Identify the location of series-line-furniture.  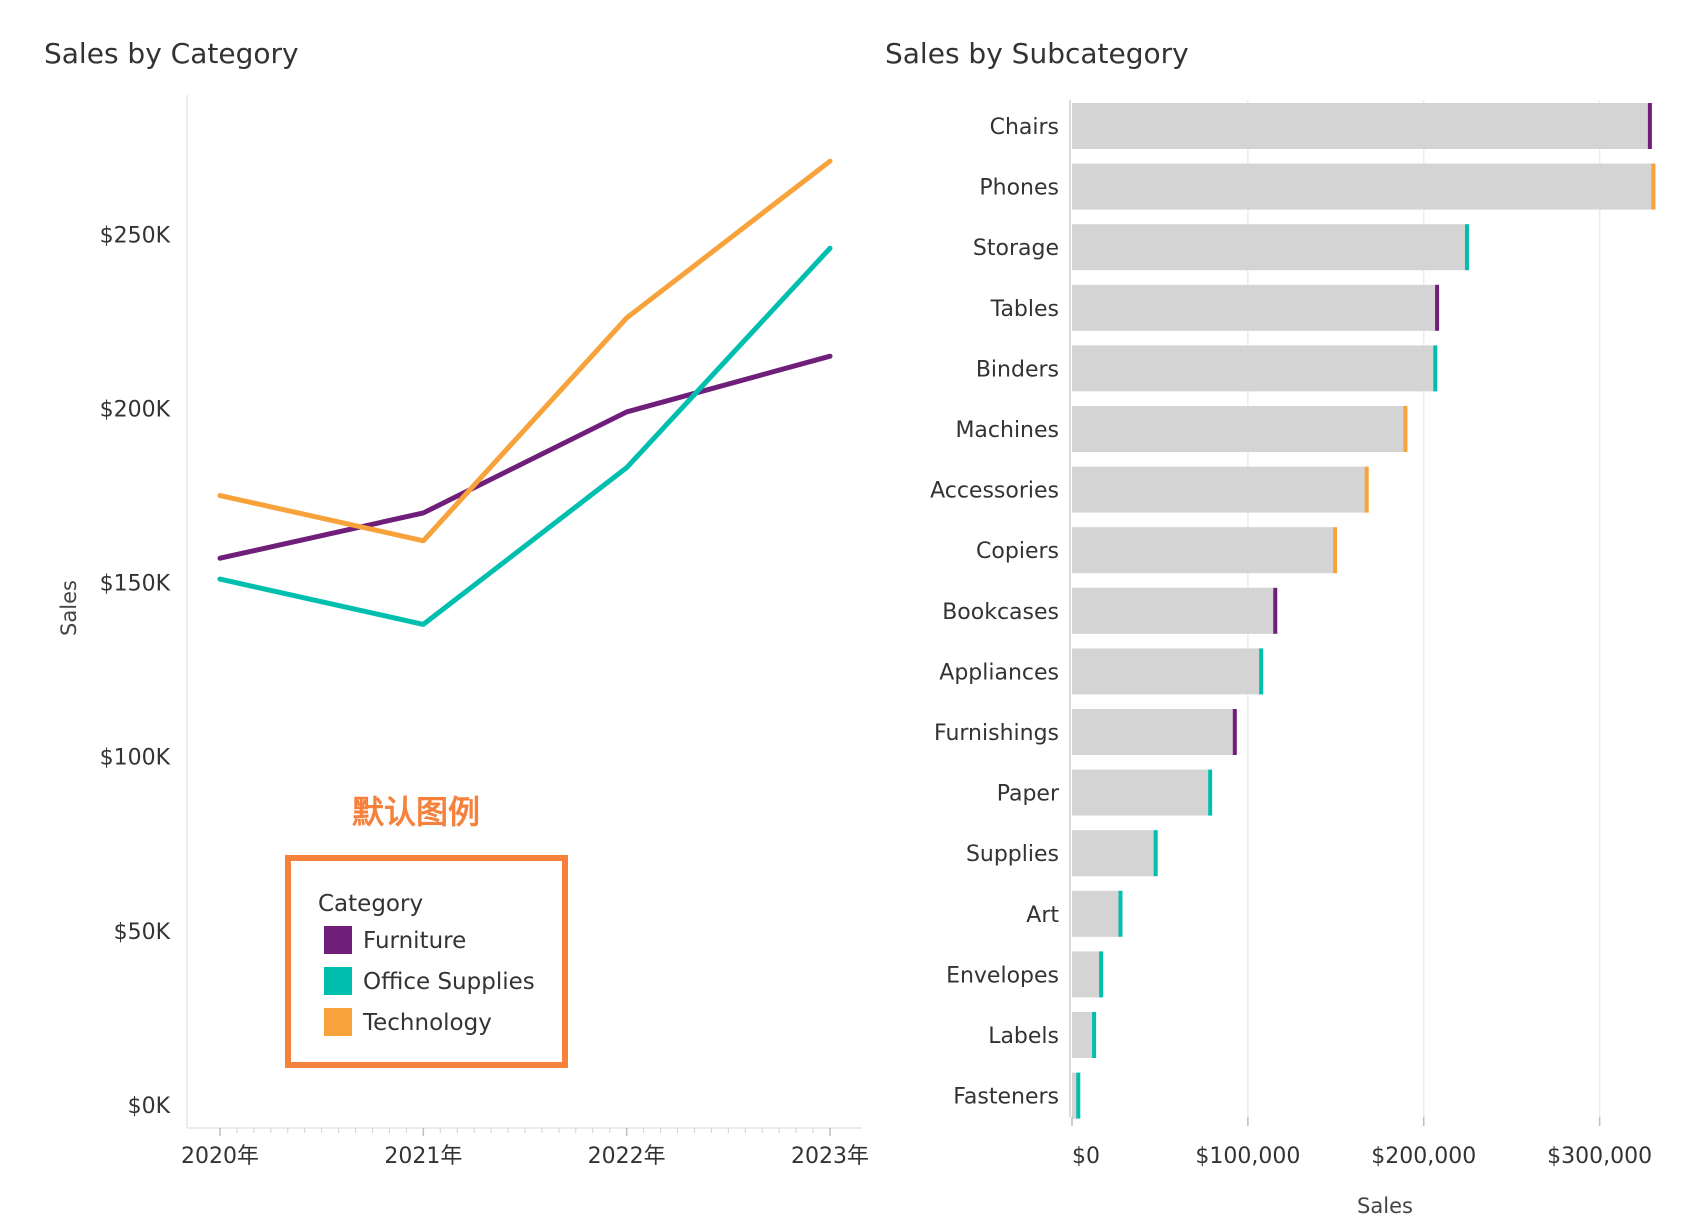
(525, 457).